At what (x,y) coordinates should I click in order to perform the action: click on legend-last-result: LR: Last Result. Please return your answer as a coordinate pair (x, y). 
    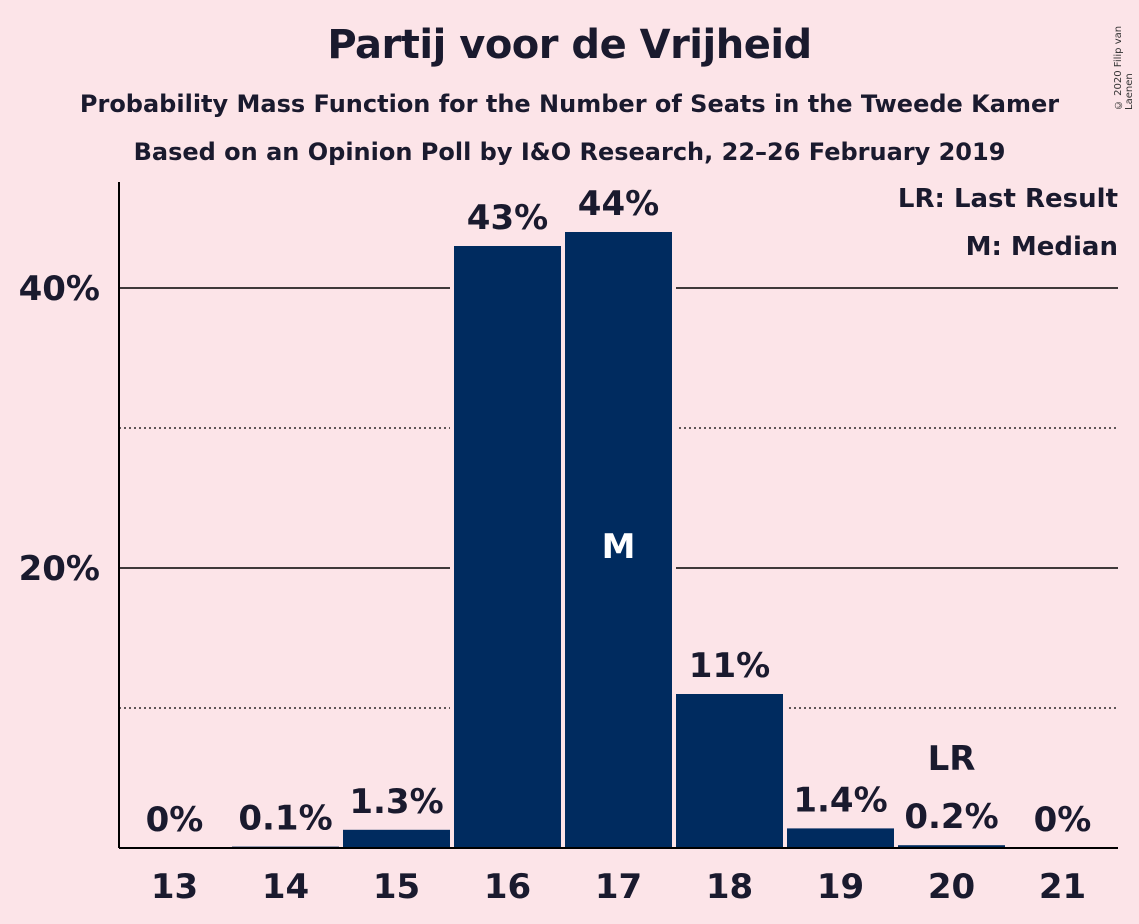
    Looking at the image, I should click on (1007, 199).